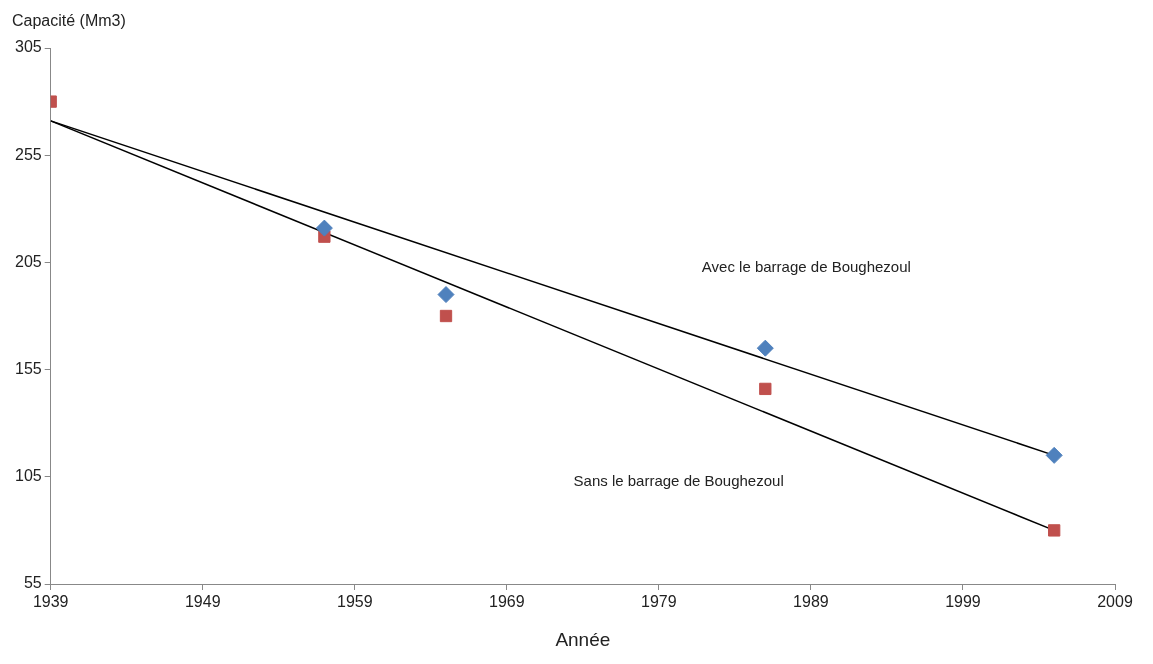 This screenshot has height=664, width=1153. I want to click on y-tick-label: 105, so click(28, 476).